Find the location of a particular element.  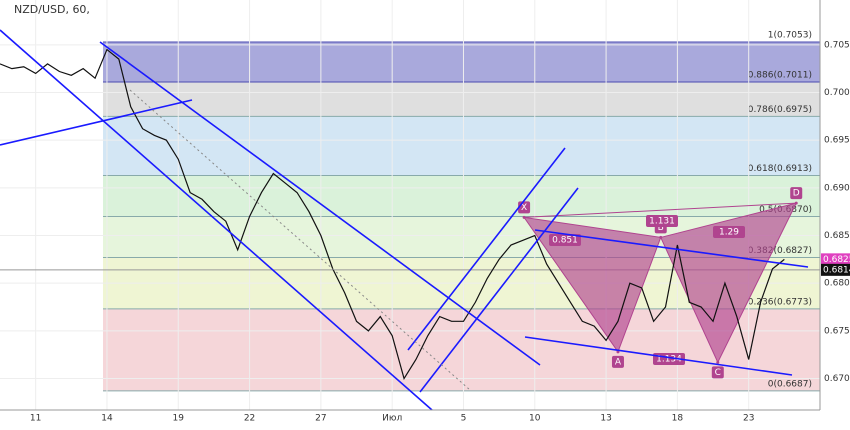

pattern: X A B C D 0.851 1.131 1.29 1.134 is located at coordinates (660, 283).